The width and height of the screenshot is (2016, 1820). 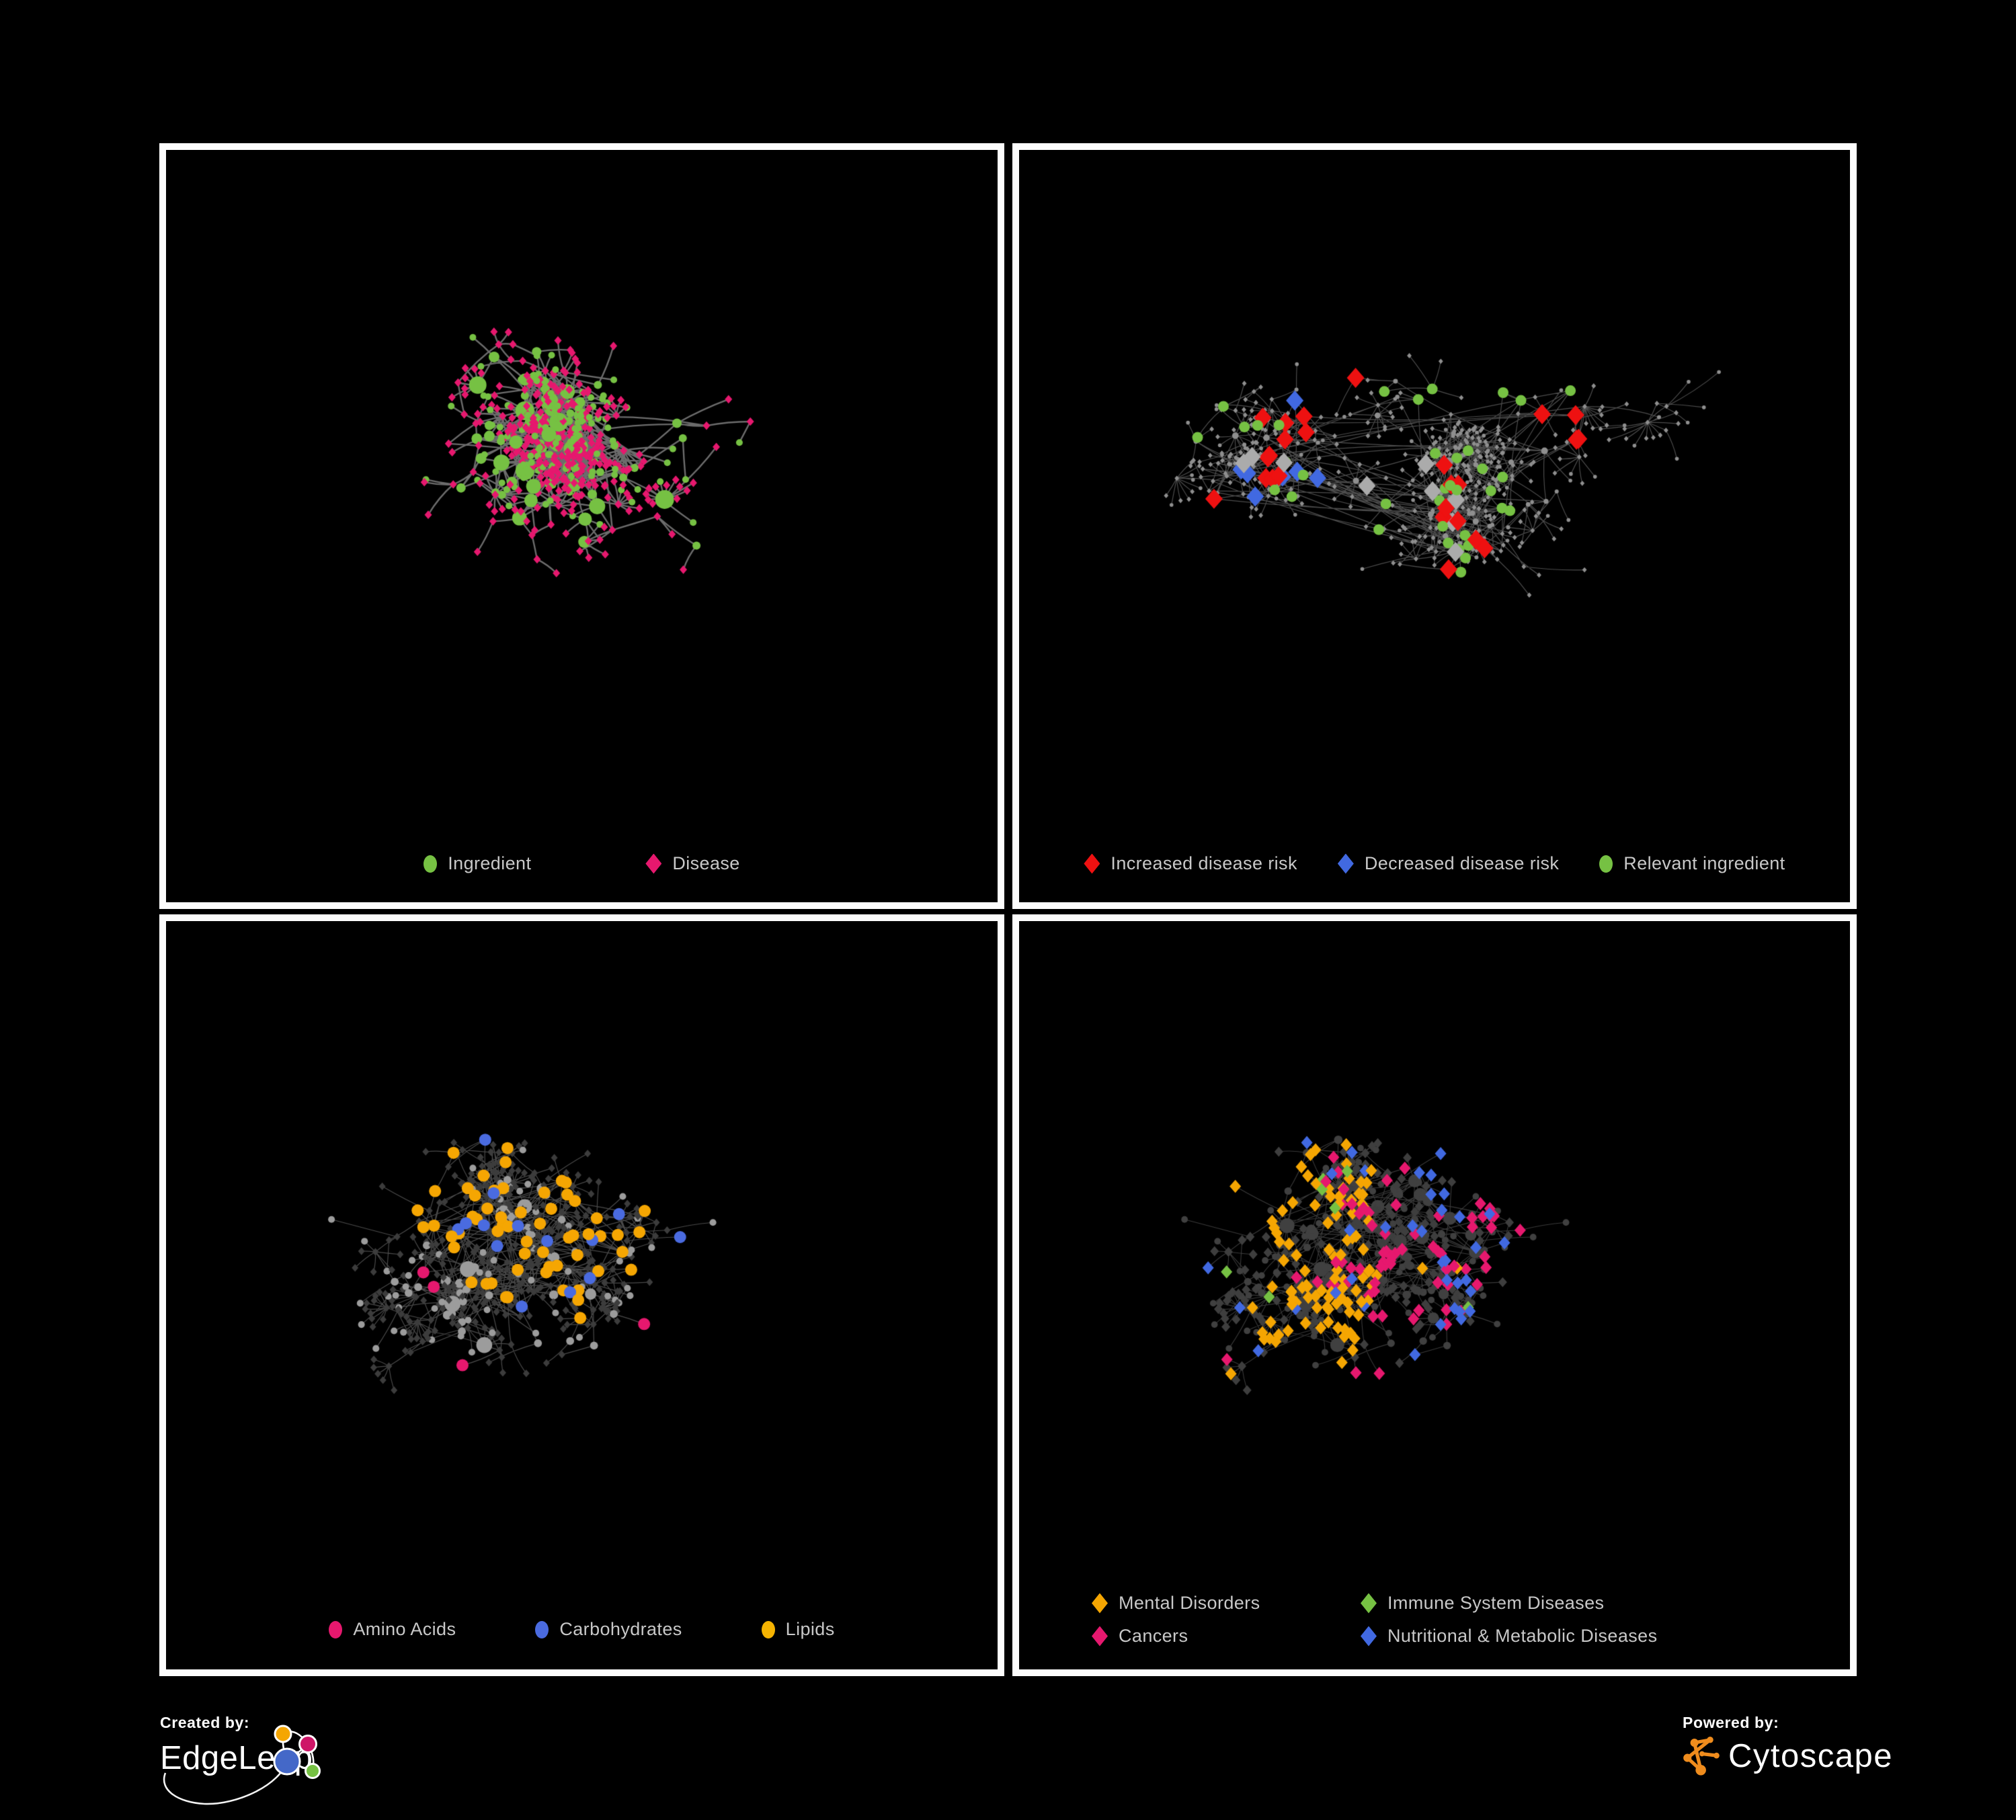 What do you see at coordinates (582, 863) in the screenshot?
I see `legend-ingredient-disease: Ingredient Disease` at bounding box center [582, 863].